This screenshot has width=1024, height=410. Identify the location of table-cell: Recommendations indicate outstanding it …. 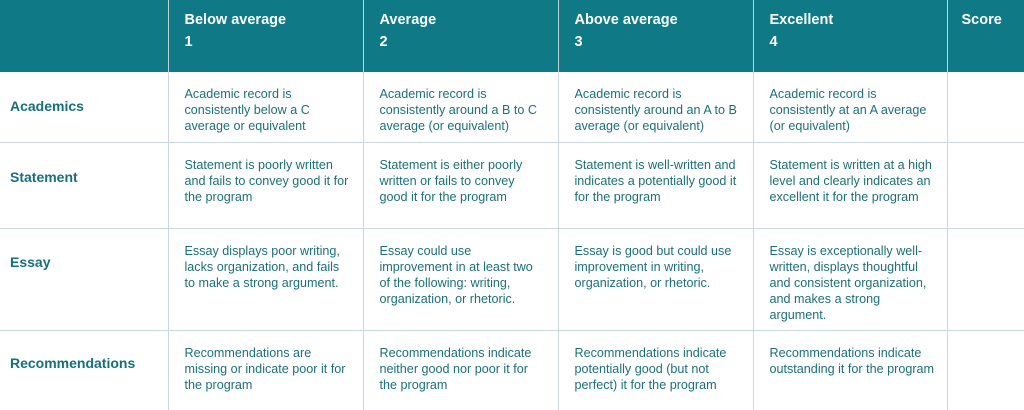
(850, 370).